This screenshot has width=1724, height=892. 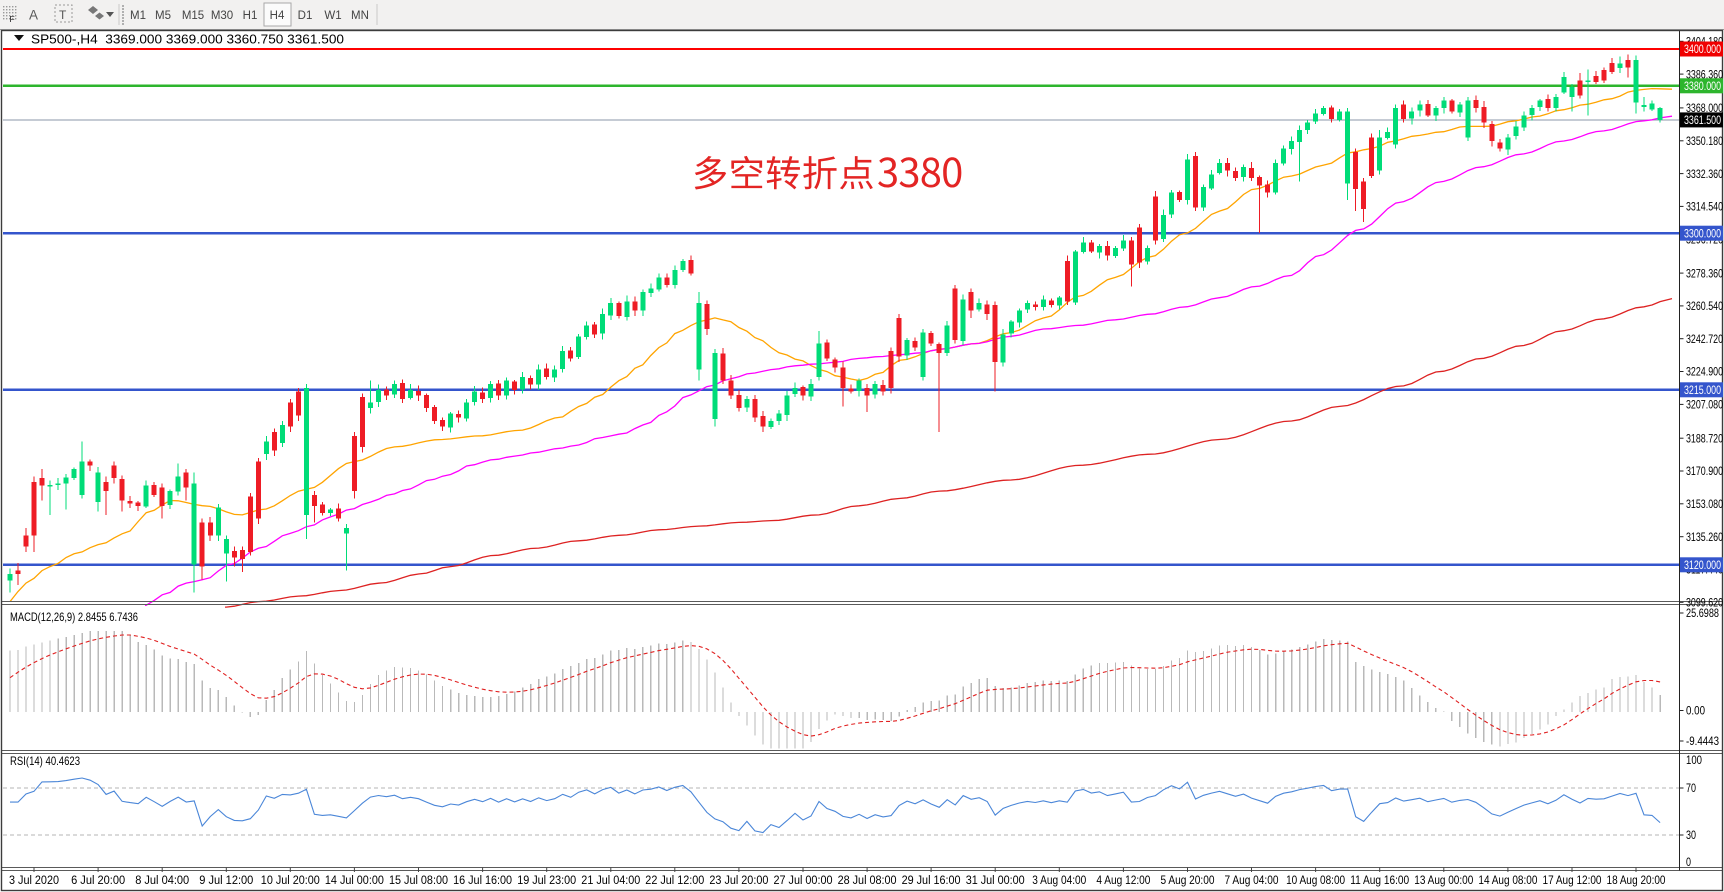 I want to click on svg-text: 10 Jul 20:00, so click(x=290, y=881).